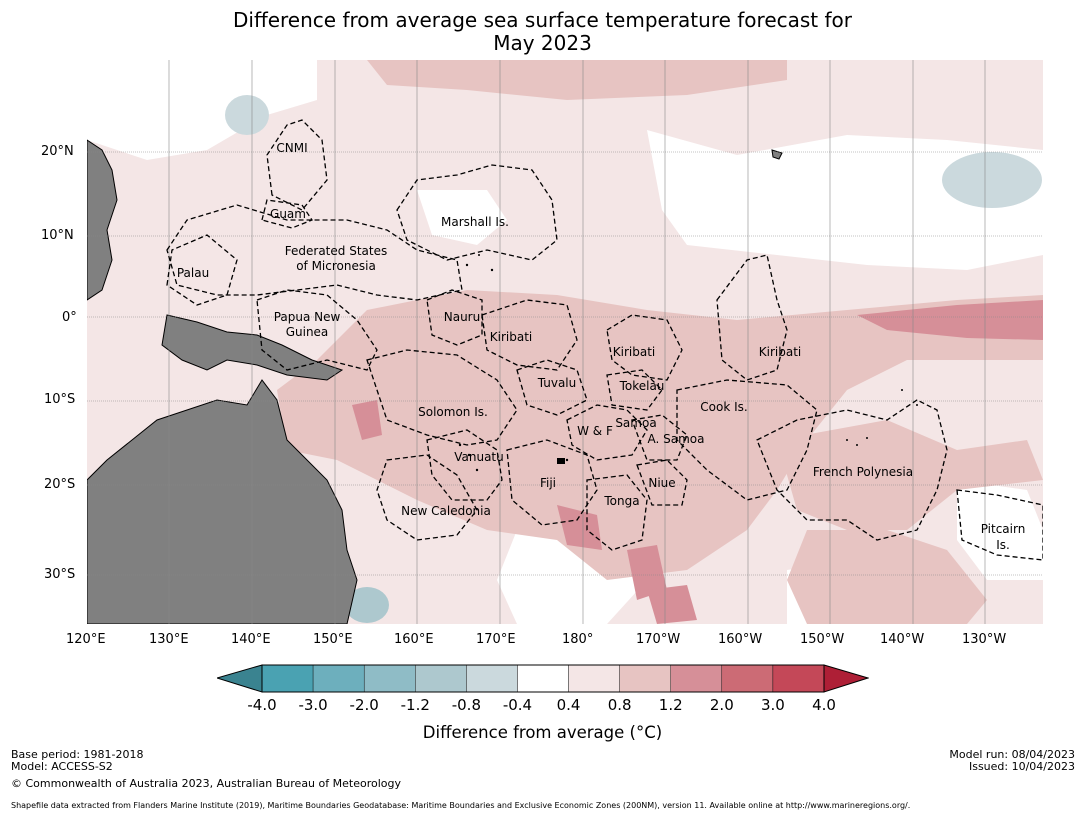 This screenshot has width=1085, height=816. Describe the element at coordinates (902, 639) in the screenshot. I see `lon-label-140w: 140°W` at that location.